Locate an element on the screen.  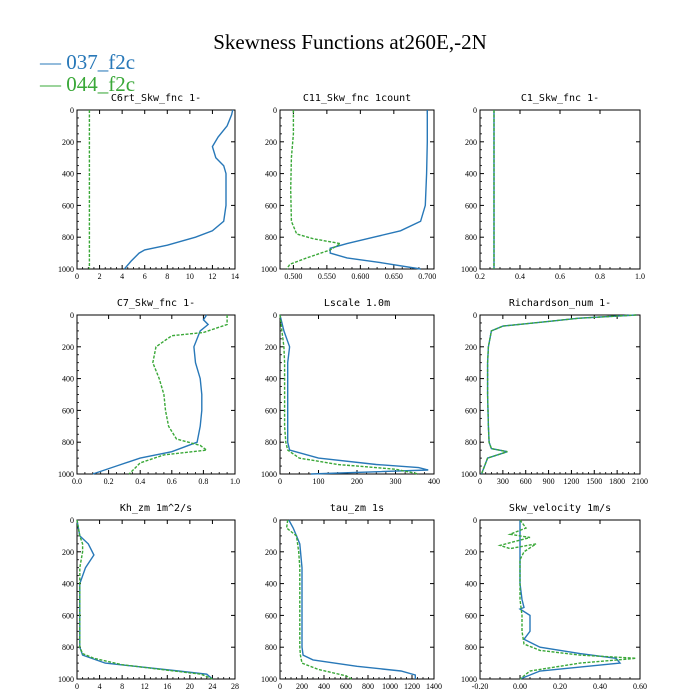
x-tick-label: 0.00 is located at coordinates (520, 686).